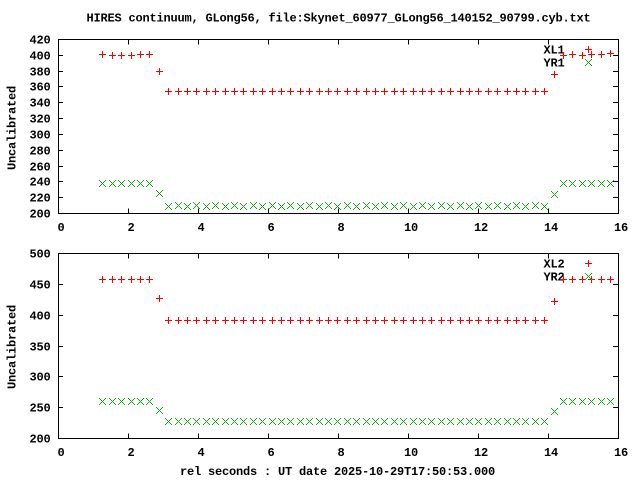 The image size is (640, 480). Describe the element at coordinates (39, 103) in the screenshot. I see `svg-text: 340` at that location.